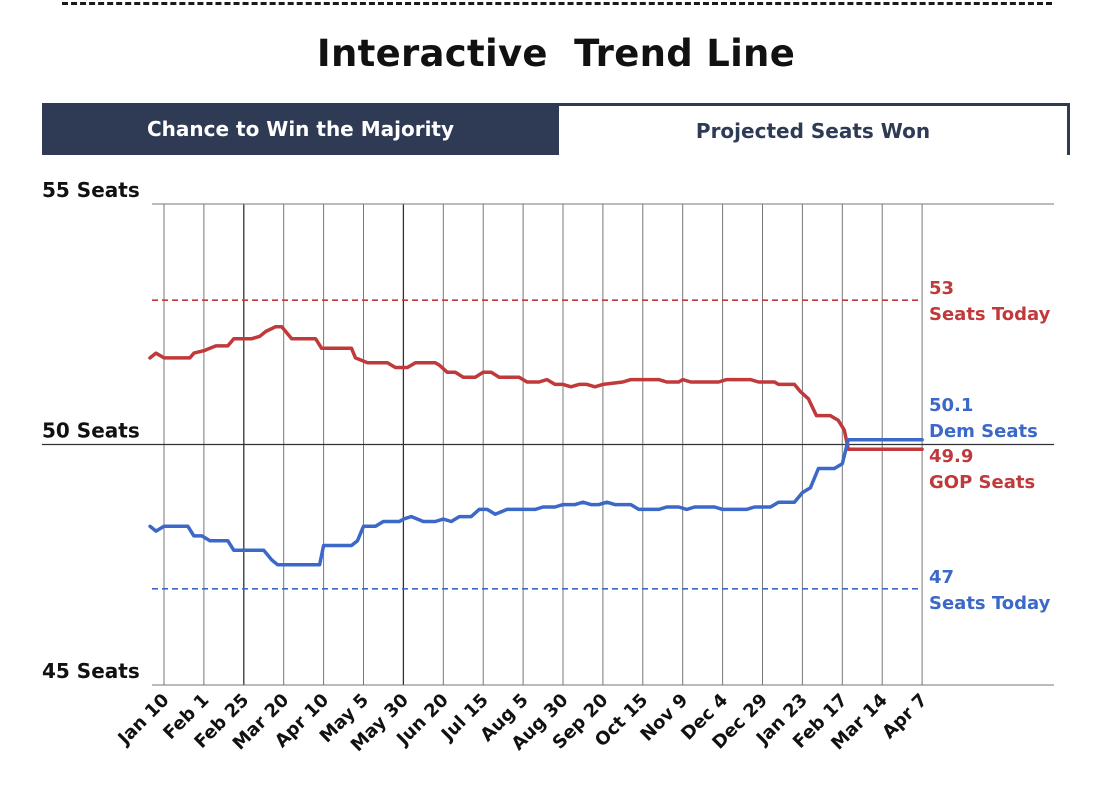 The width and height of the screenshot is (1099, 795). Describe the element at coordinates (951, 456) in the screenshot. I see `end-value-gop: 49.9` at that location.